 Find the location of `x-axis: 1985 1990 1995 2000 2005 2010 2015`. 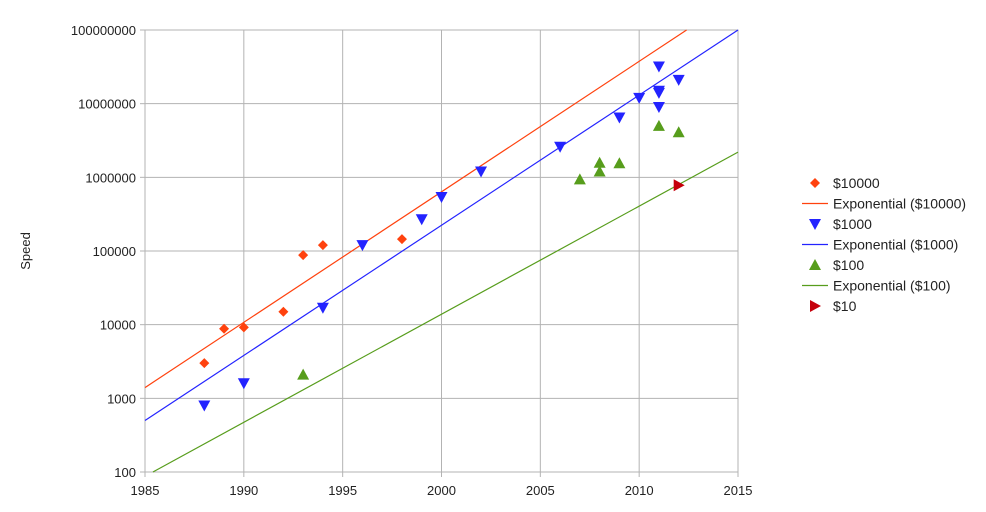

x-axis: 1985 1990 1995 2000 2005 2010 2015 is located at coordinates (442, 485).